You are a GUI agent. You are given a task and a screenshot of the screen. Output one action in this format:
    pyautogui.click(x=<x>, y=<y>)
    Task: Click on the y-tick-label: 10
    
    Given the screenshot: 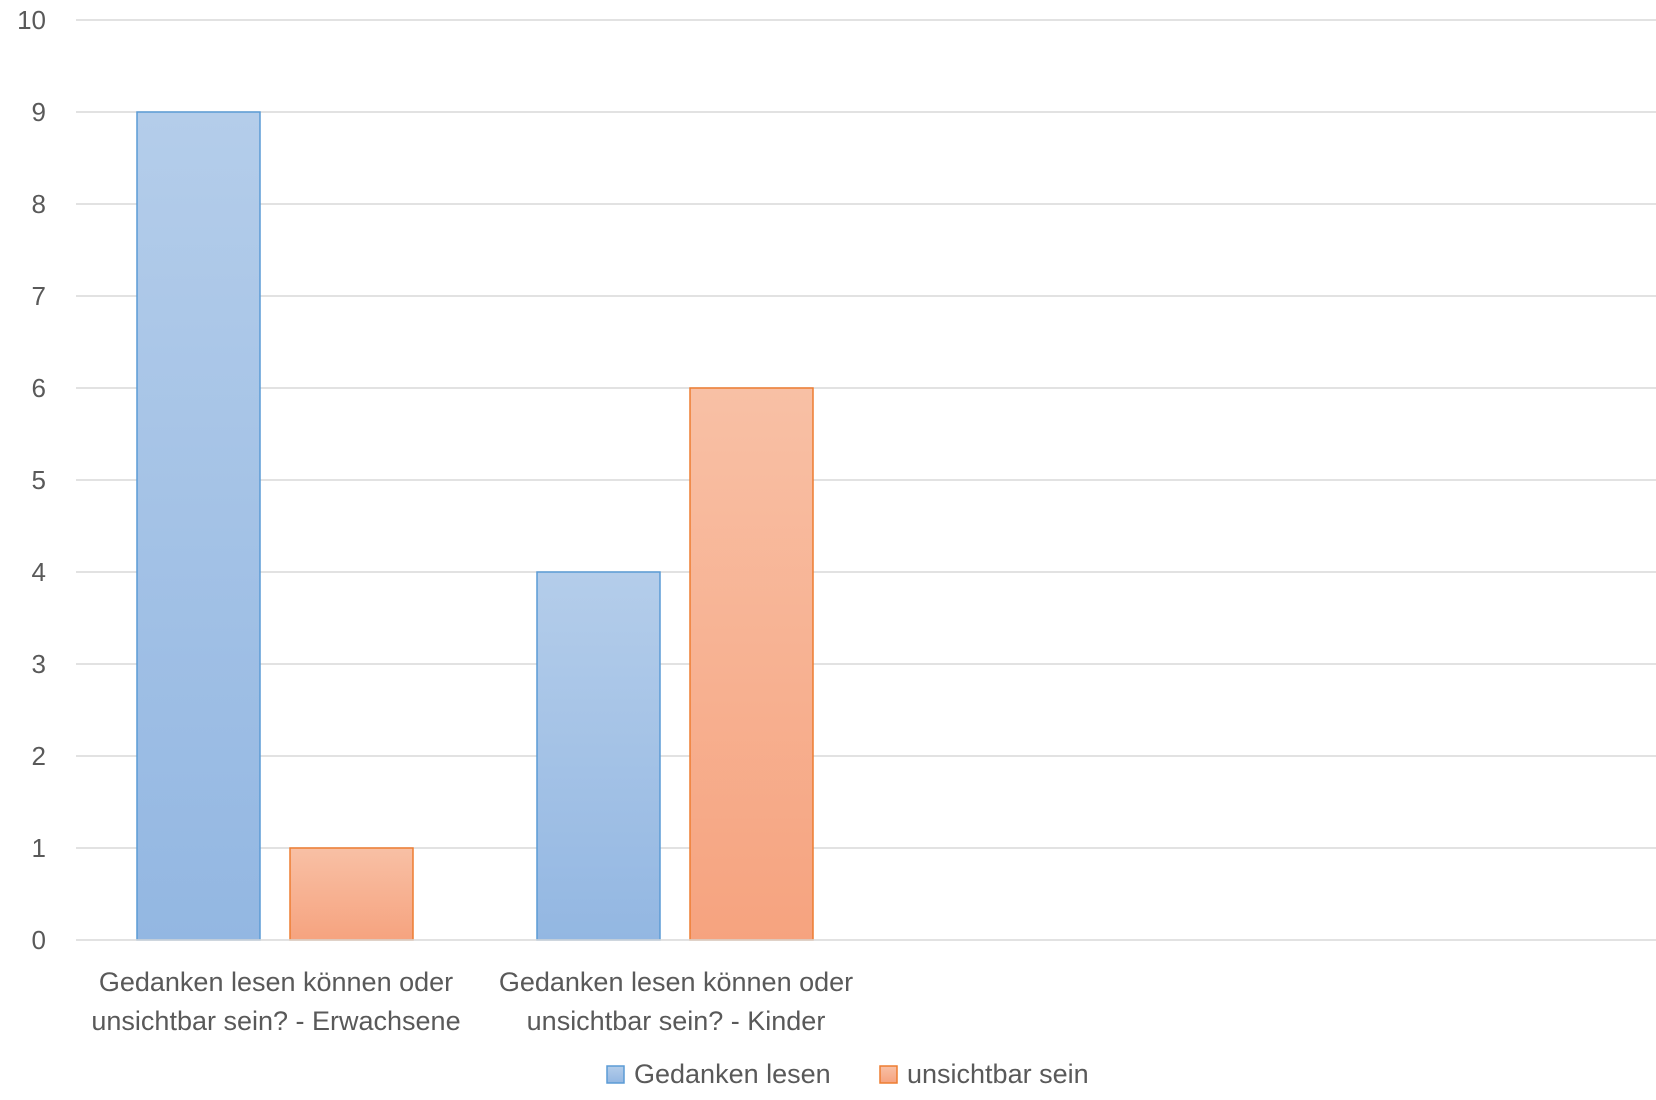 What is the action you would take?
    pyautogui.click(x=31, y=20)
    